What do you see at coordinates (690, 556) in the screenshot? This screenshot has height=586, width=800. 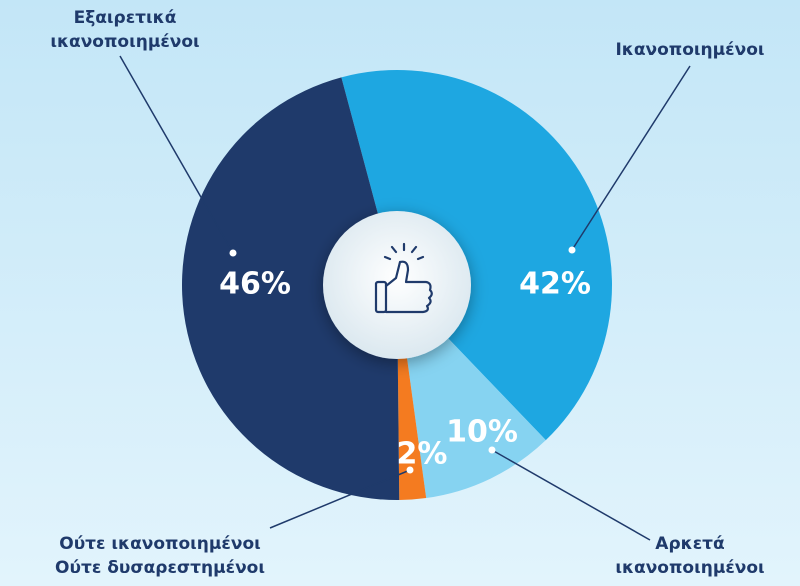 I see `category-label: Αρκετά ικανοποιημένοι` at bounding box center [690, 556].